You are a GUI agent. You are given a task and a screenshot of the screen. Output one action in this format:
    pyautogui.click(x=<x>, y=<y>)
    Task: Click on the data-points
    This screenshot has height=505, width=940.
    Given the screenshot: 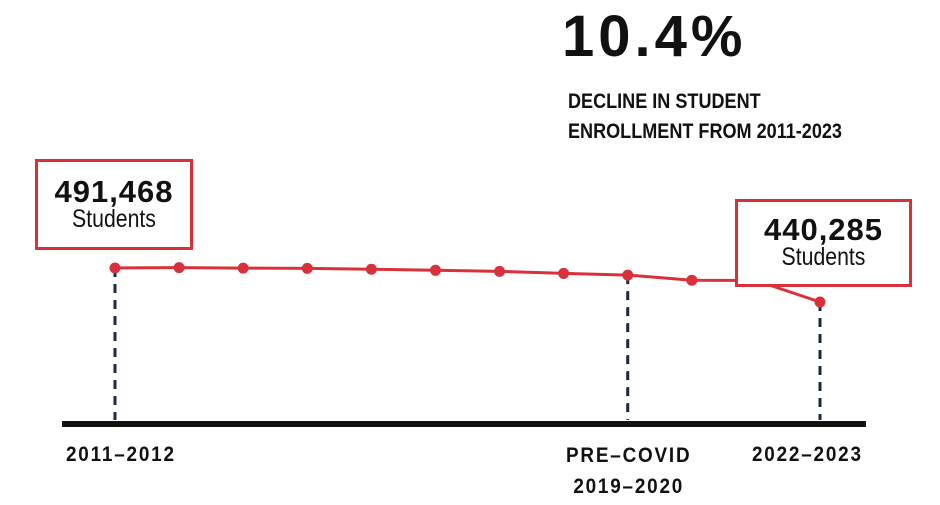 What is the action you would take?
    pyautogui.click(x=467, y=285)
    